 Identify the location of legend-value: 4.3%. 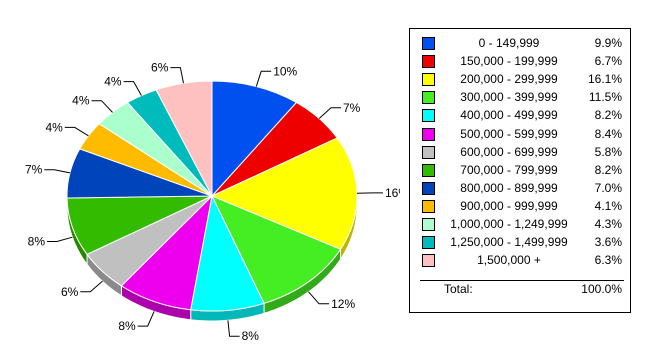
(608, 224).